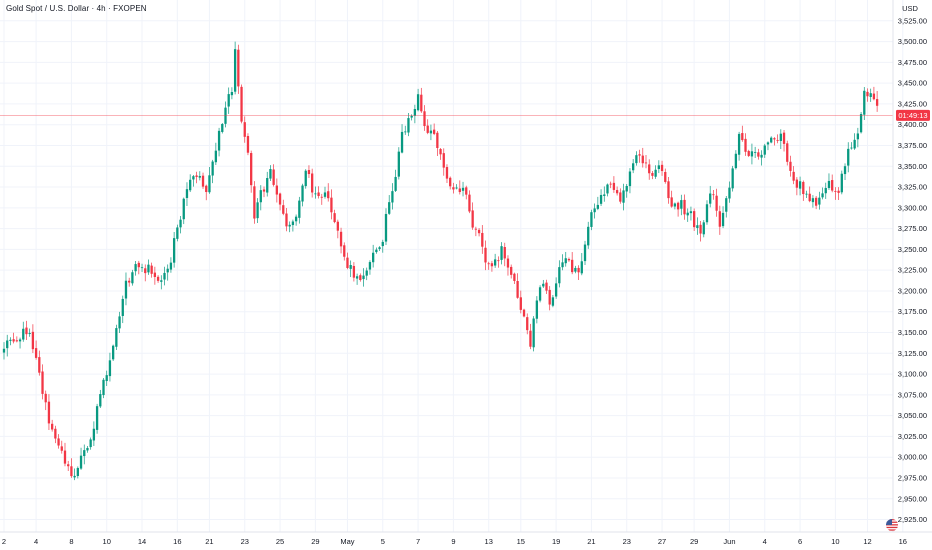 The image size is (932, 550). Describe the element at coordinates (245, 541) in the screenshot. I see `time-tick-label: 23` at that location.